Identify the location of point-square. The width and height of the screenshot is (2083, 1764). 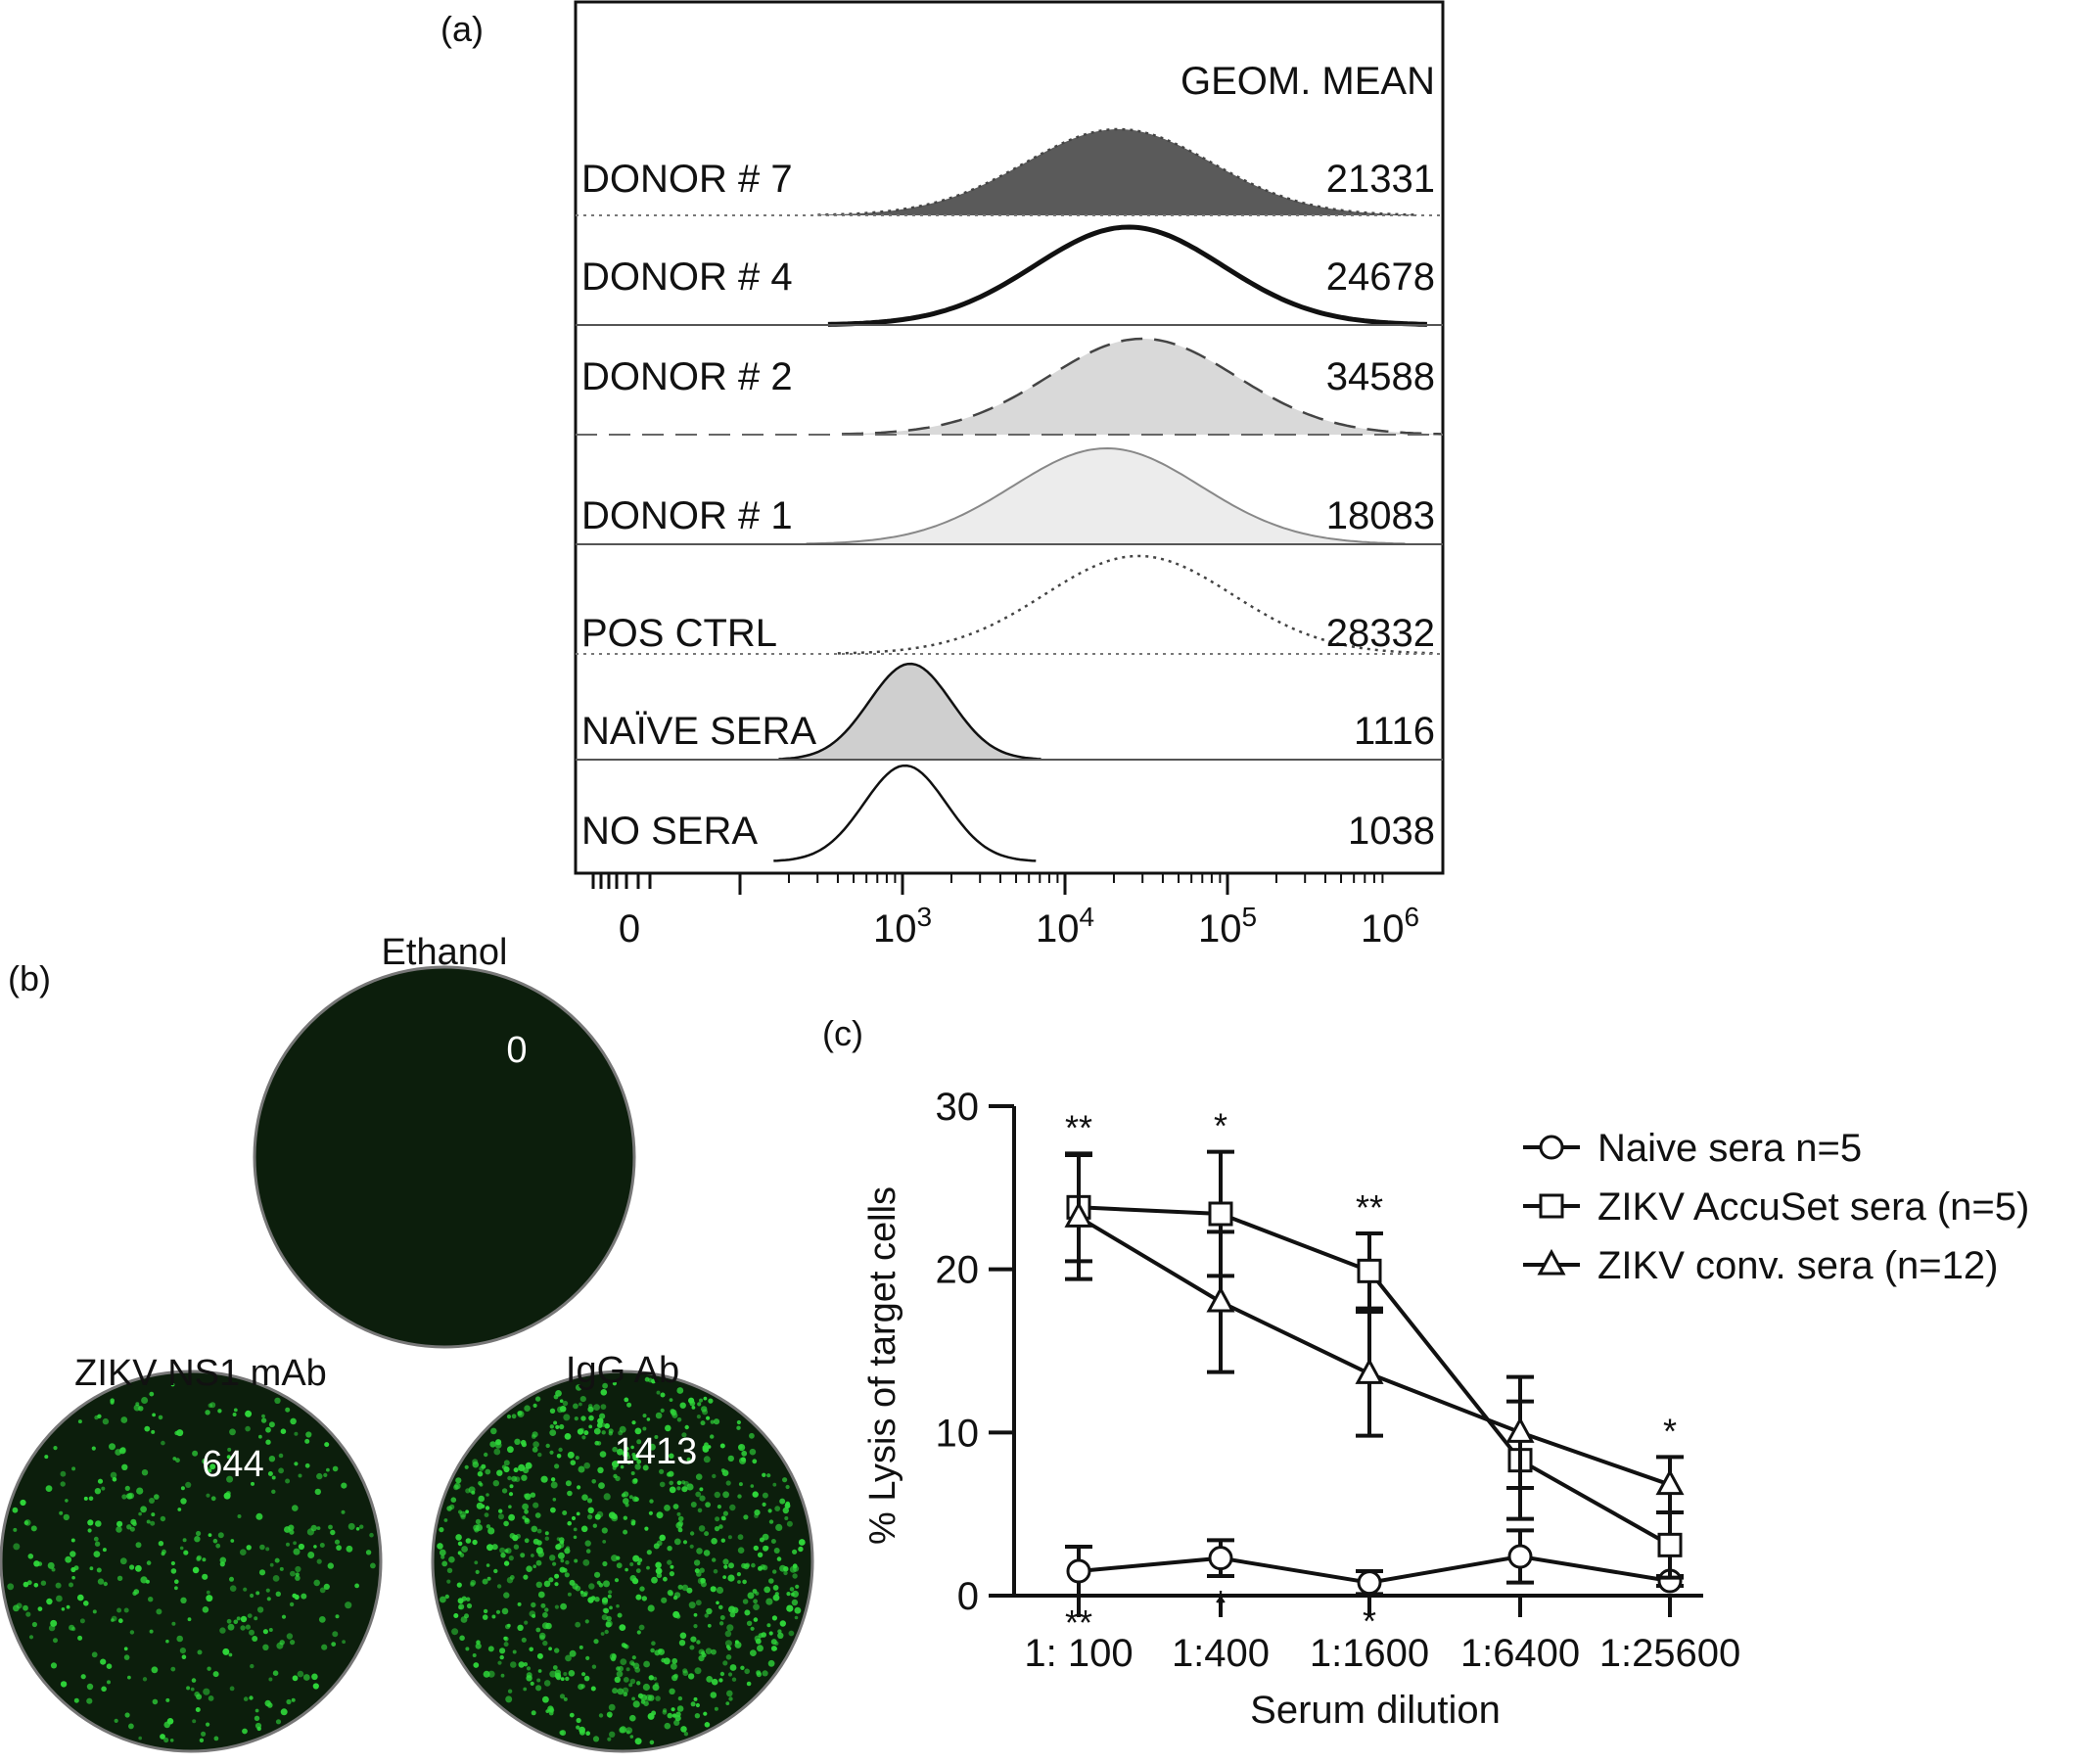
(1551, 1206).